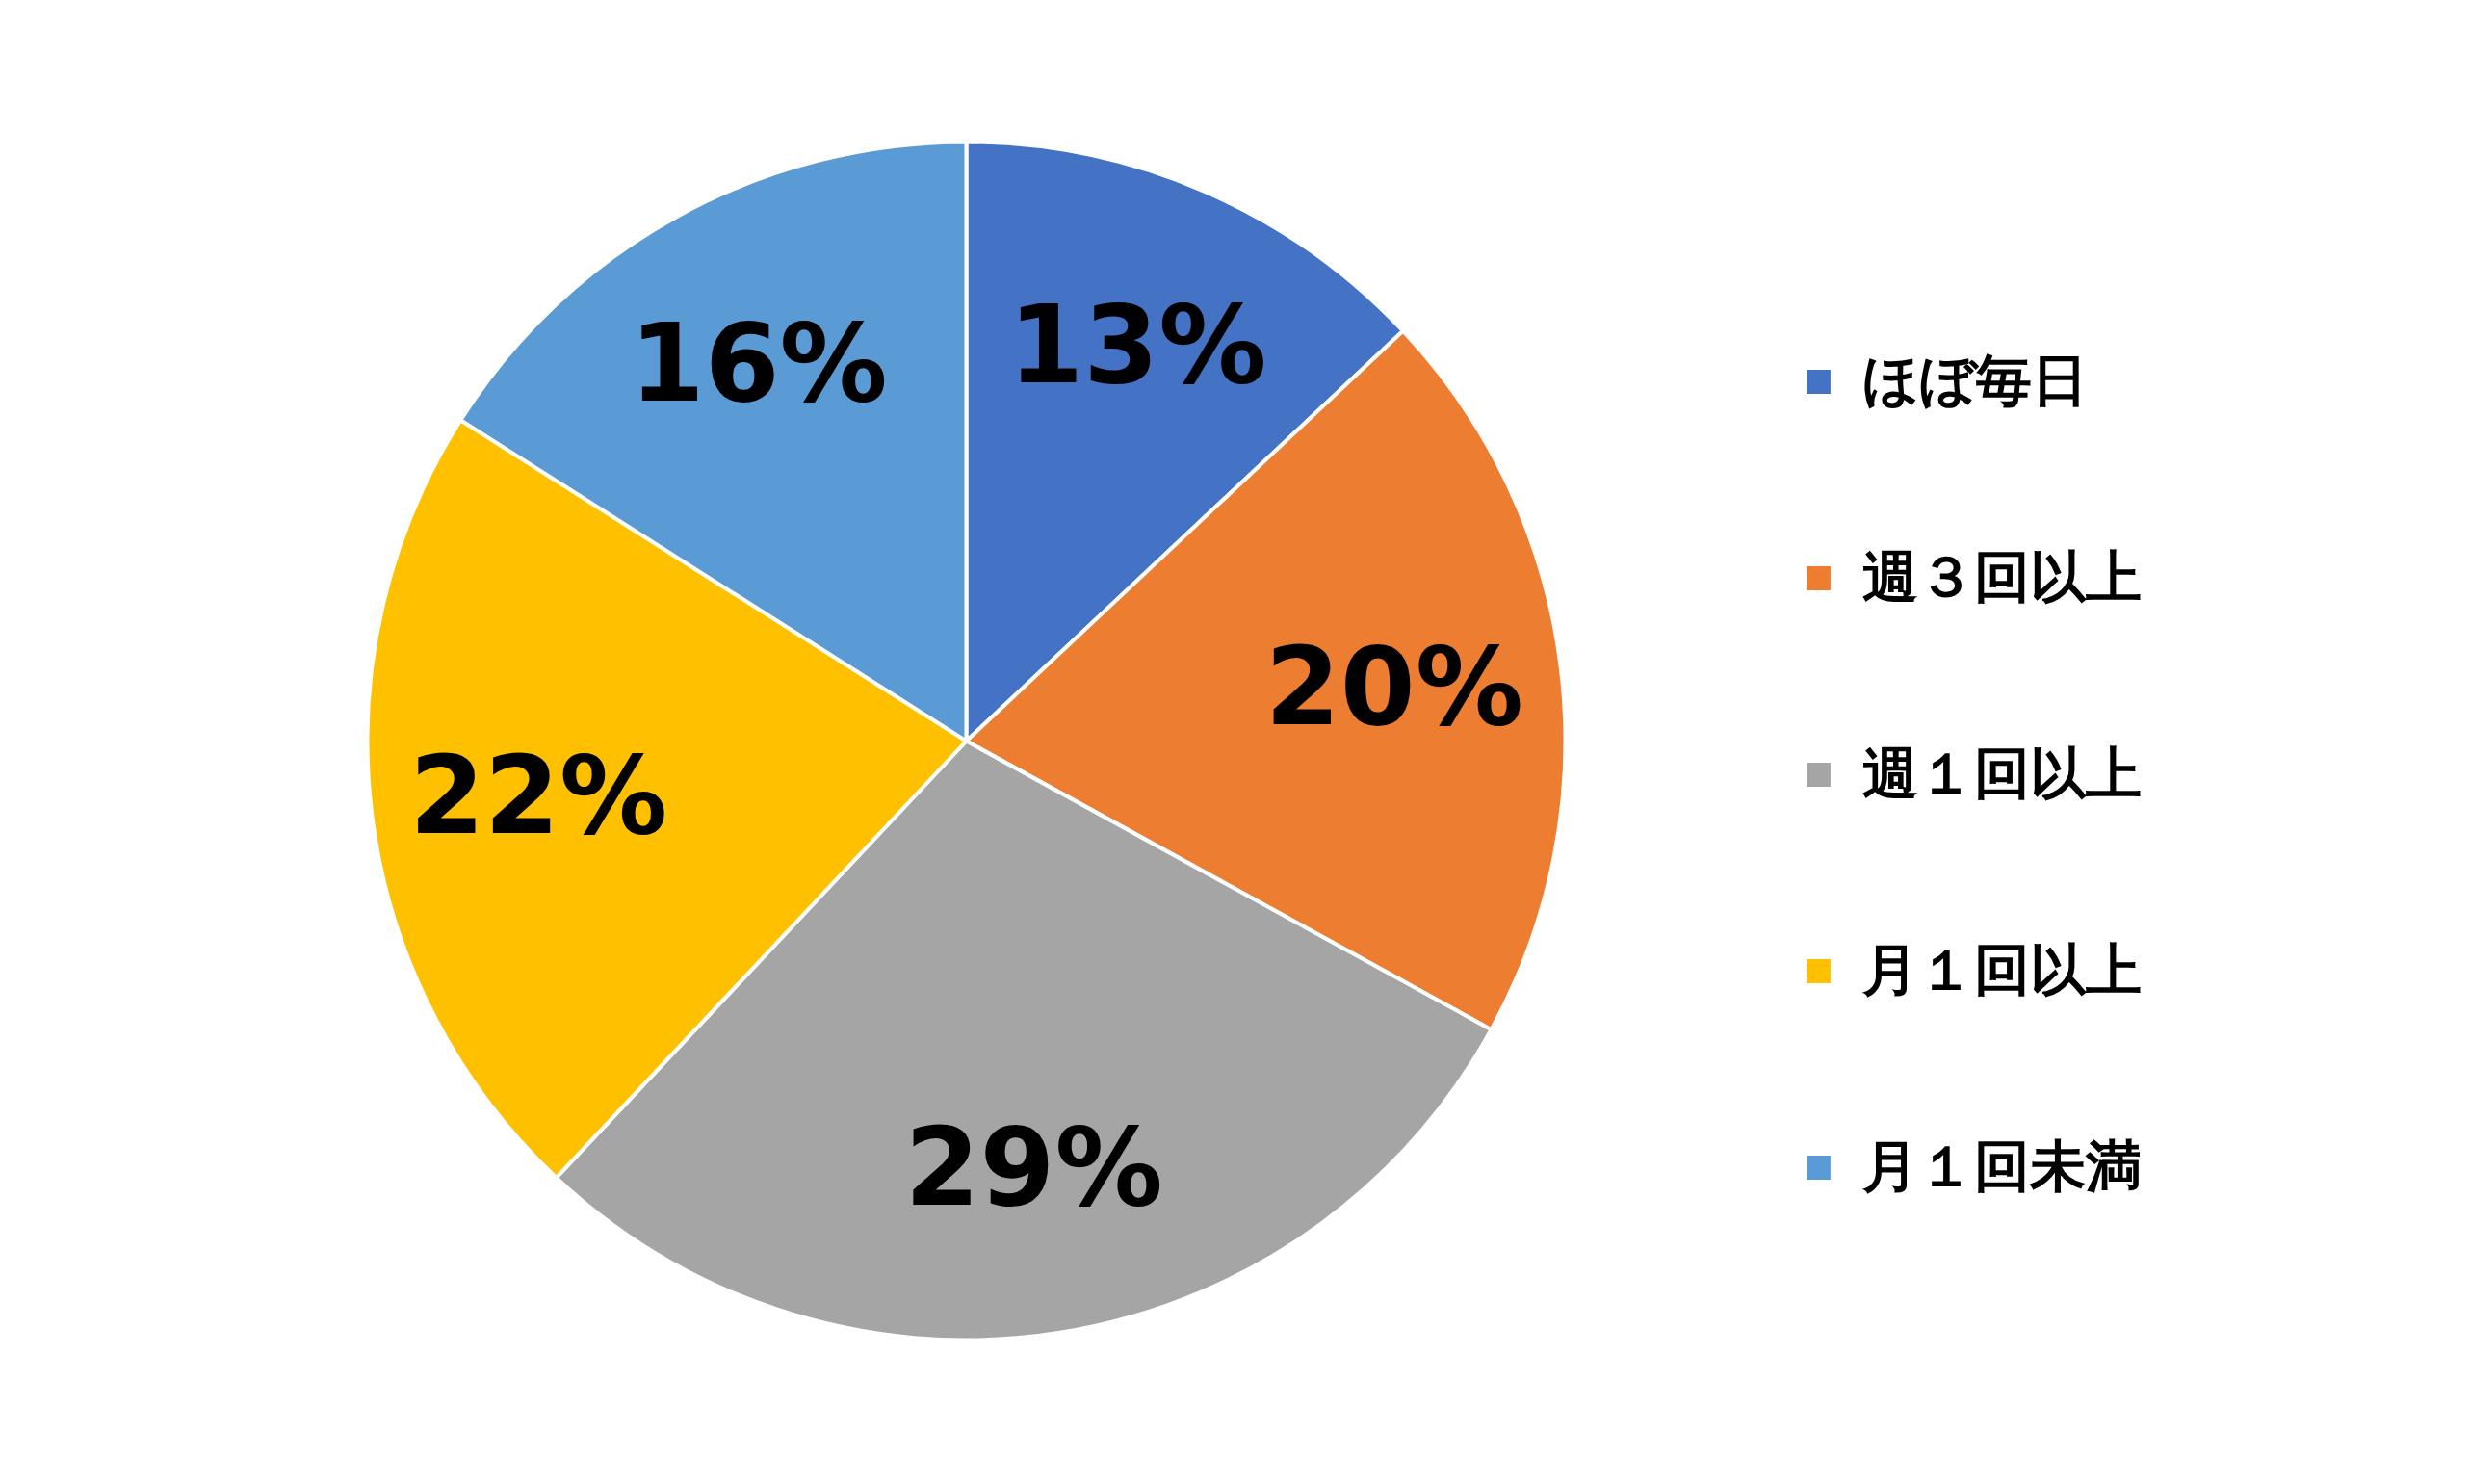 The width and height of the screenshot is (2470, 1484). What do you see at coordinates (1975, 381) in the screenshot?
I see `legend-label: ほぼ毎日` at bounding box center [1975, 381].